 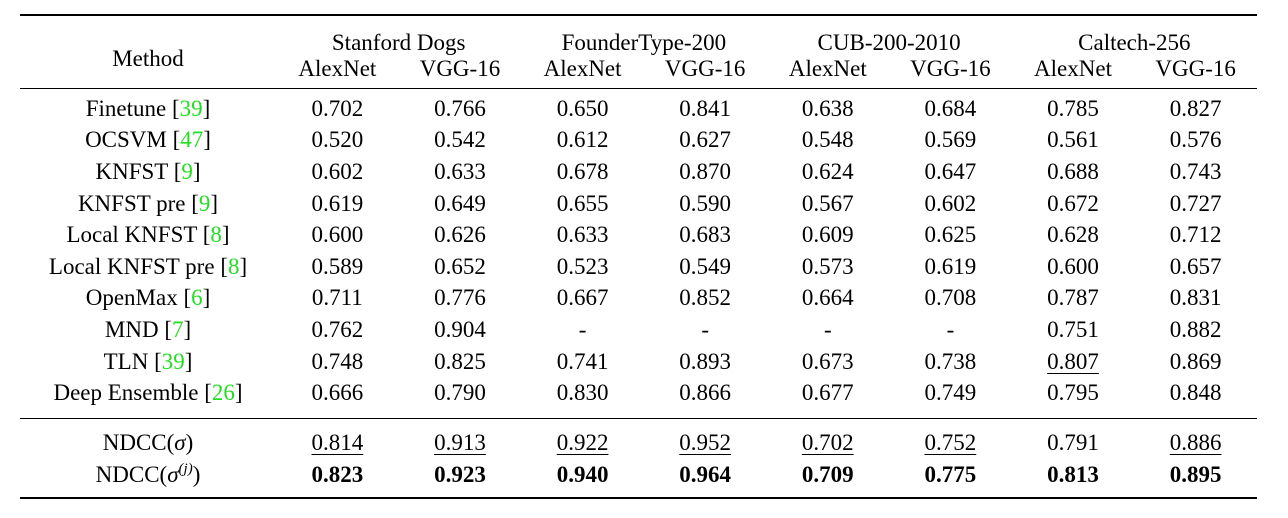 I want to click on value-cell: 0.548, so click(x=827, y=141).